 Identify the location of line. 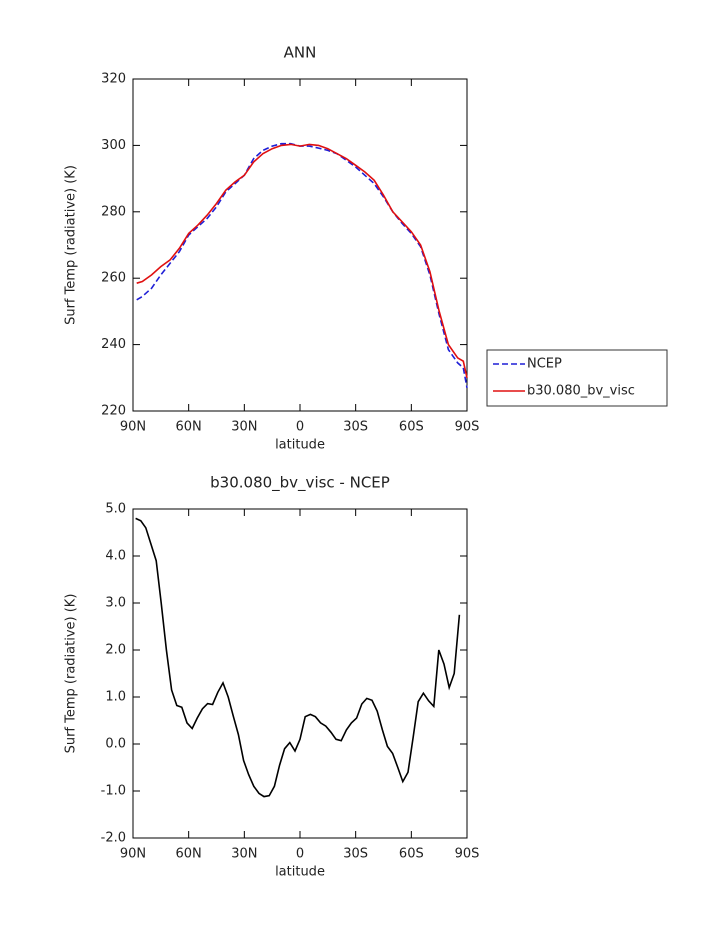
(298, 657).